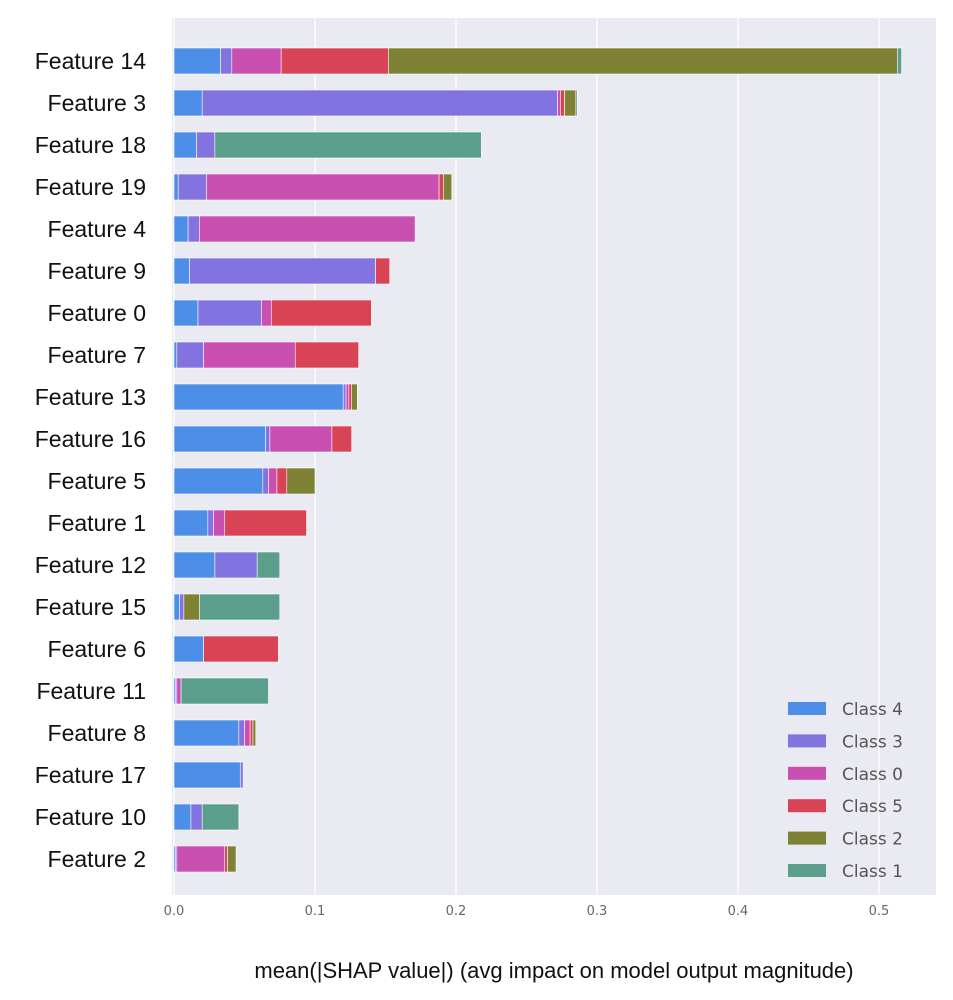  Describe the element at coordinates (97, 523) in the screenshot. I see `y-label-feature-1: Feature 1` at that location.